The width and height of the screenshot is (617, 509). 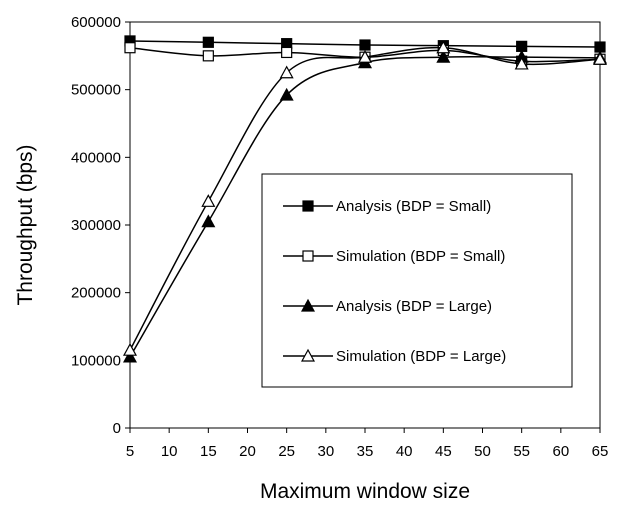 What do you see at coordinates (96, 225) in the screenshot?
I see `y-tick-label: 300000` at bounding box center [96, 225].